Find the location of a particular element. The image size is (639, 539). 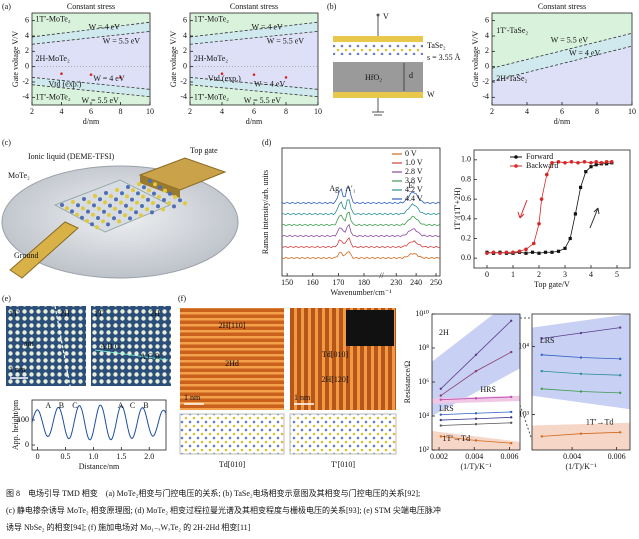

annotation: A is located at coordinates (121, 405).